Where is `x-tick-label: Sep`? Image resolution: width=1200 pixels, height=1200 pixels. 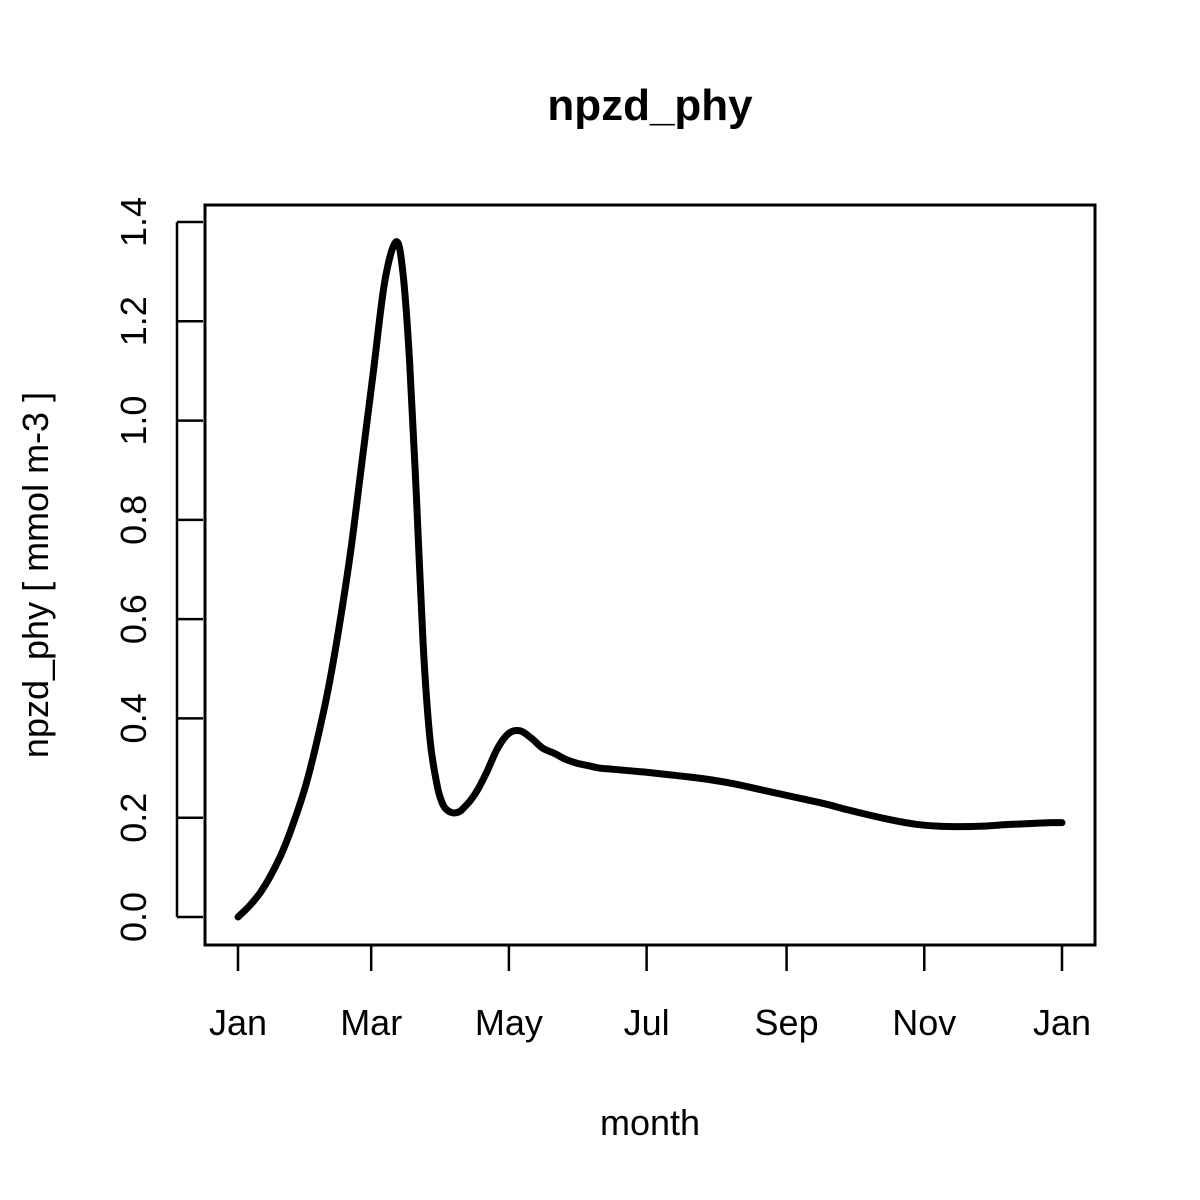 x-tick-label: Sep is located at coordinates (787, 1022).